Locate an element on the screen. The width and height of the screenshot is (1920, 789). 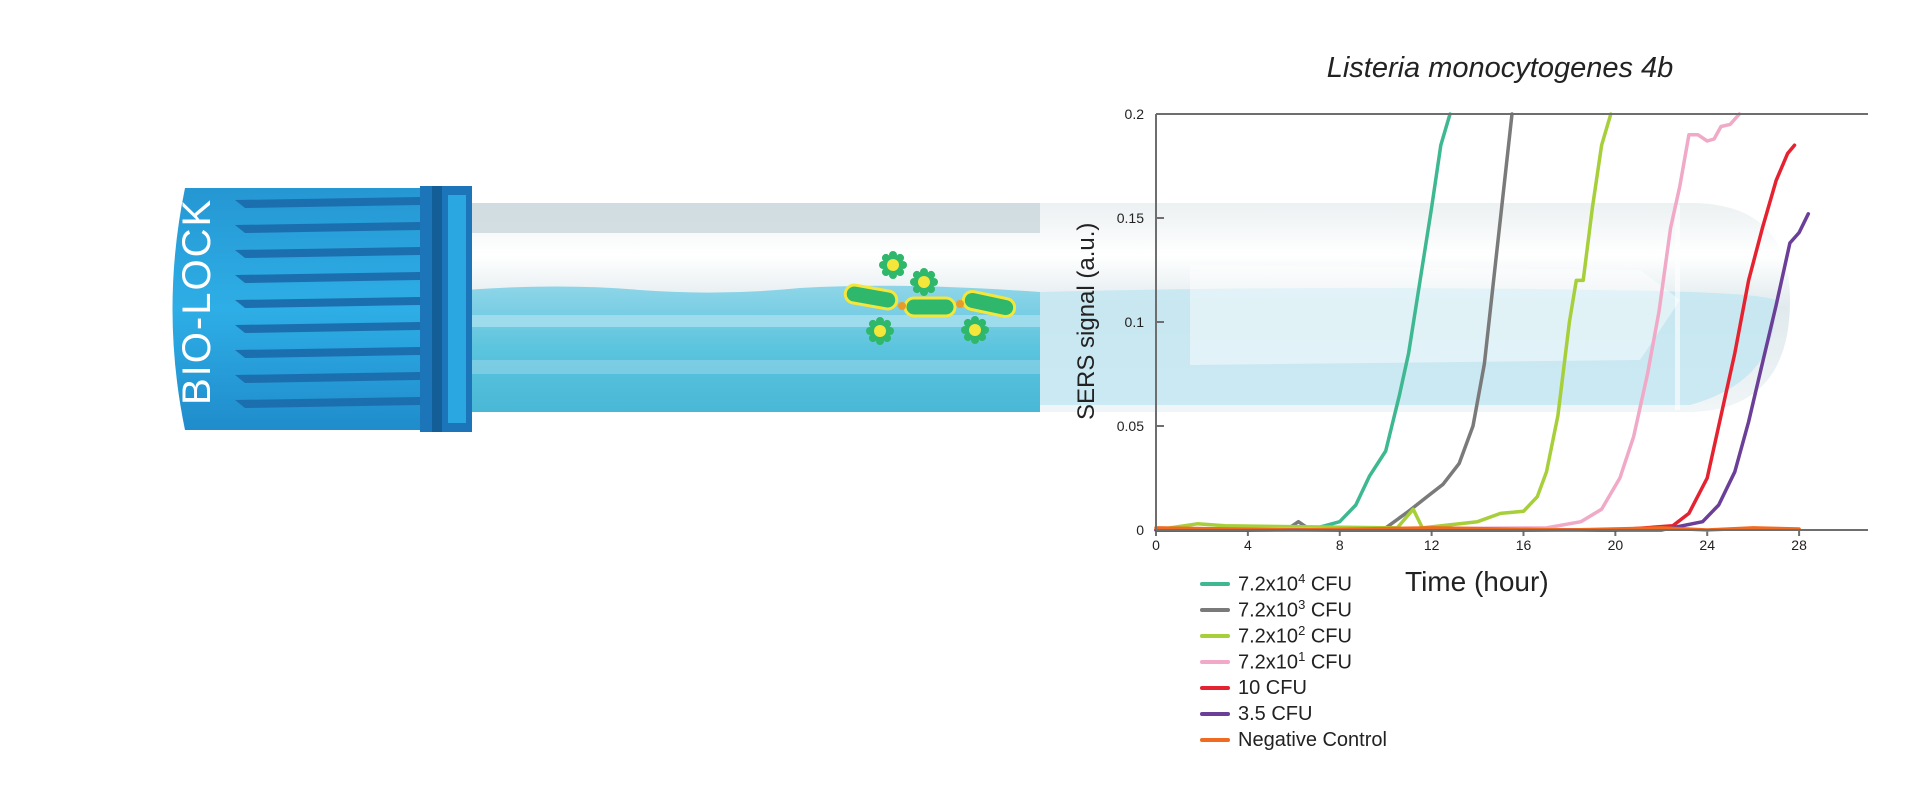
y-tick-label: 0.2 is located at coordinates (1135, 114).